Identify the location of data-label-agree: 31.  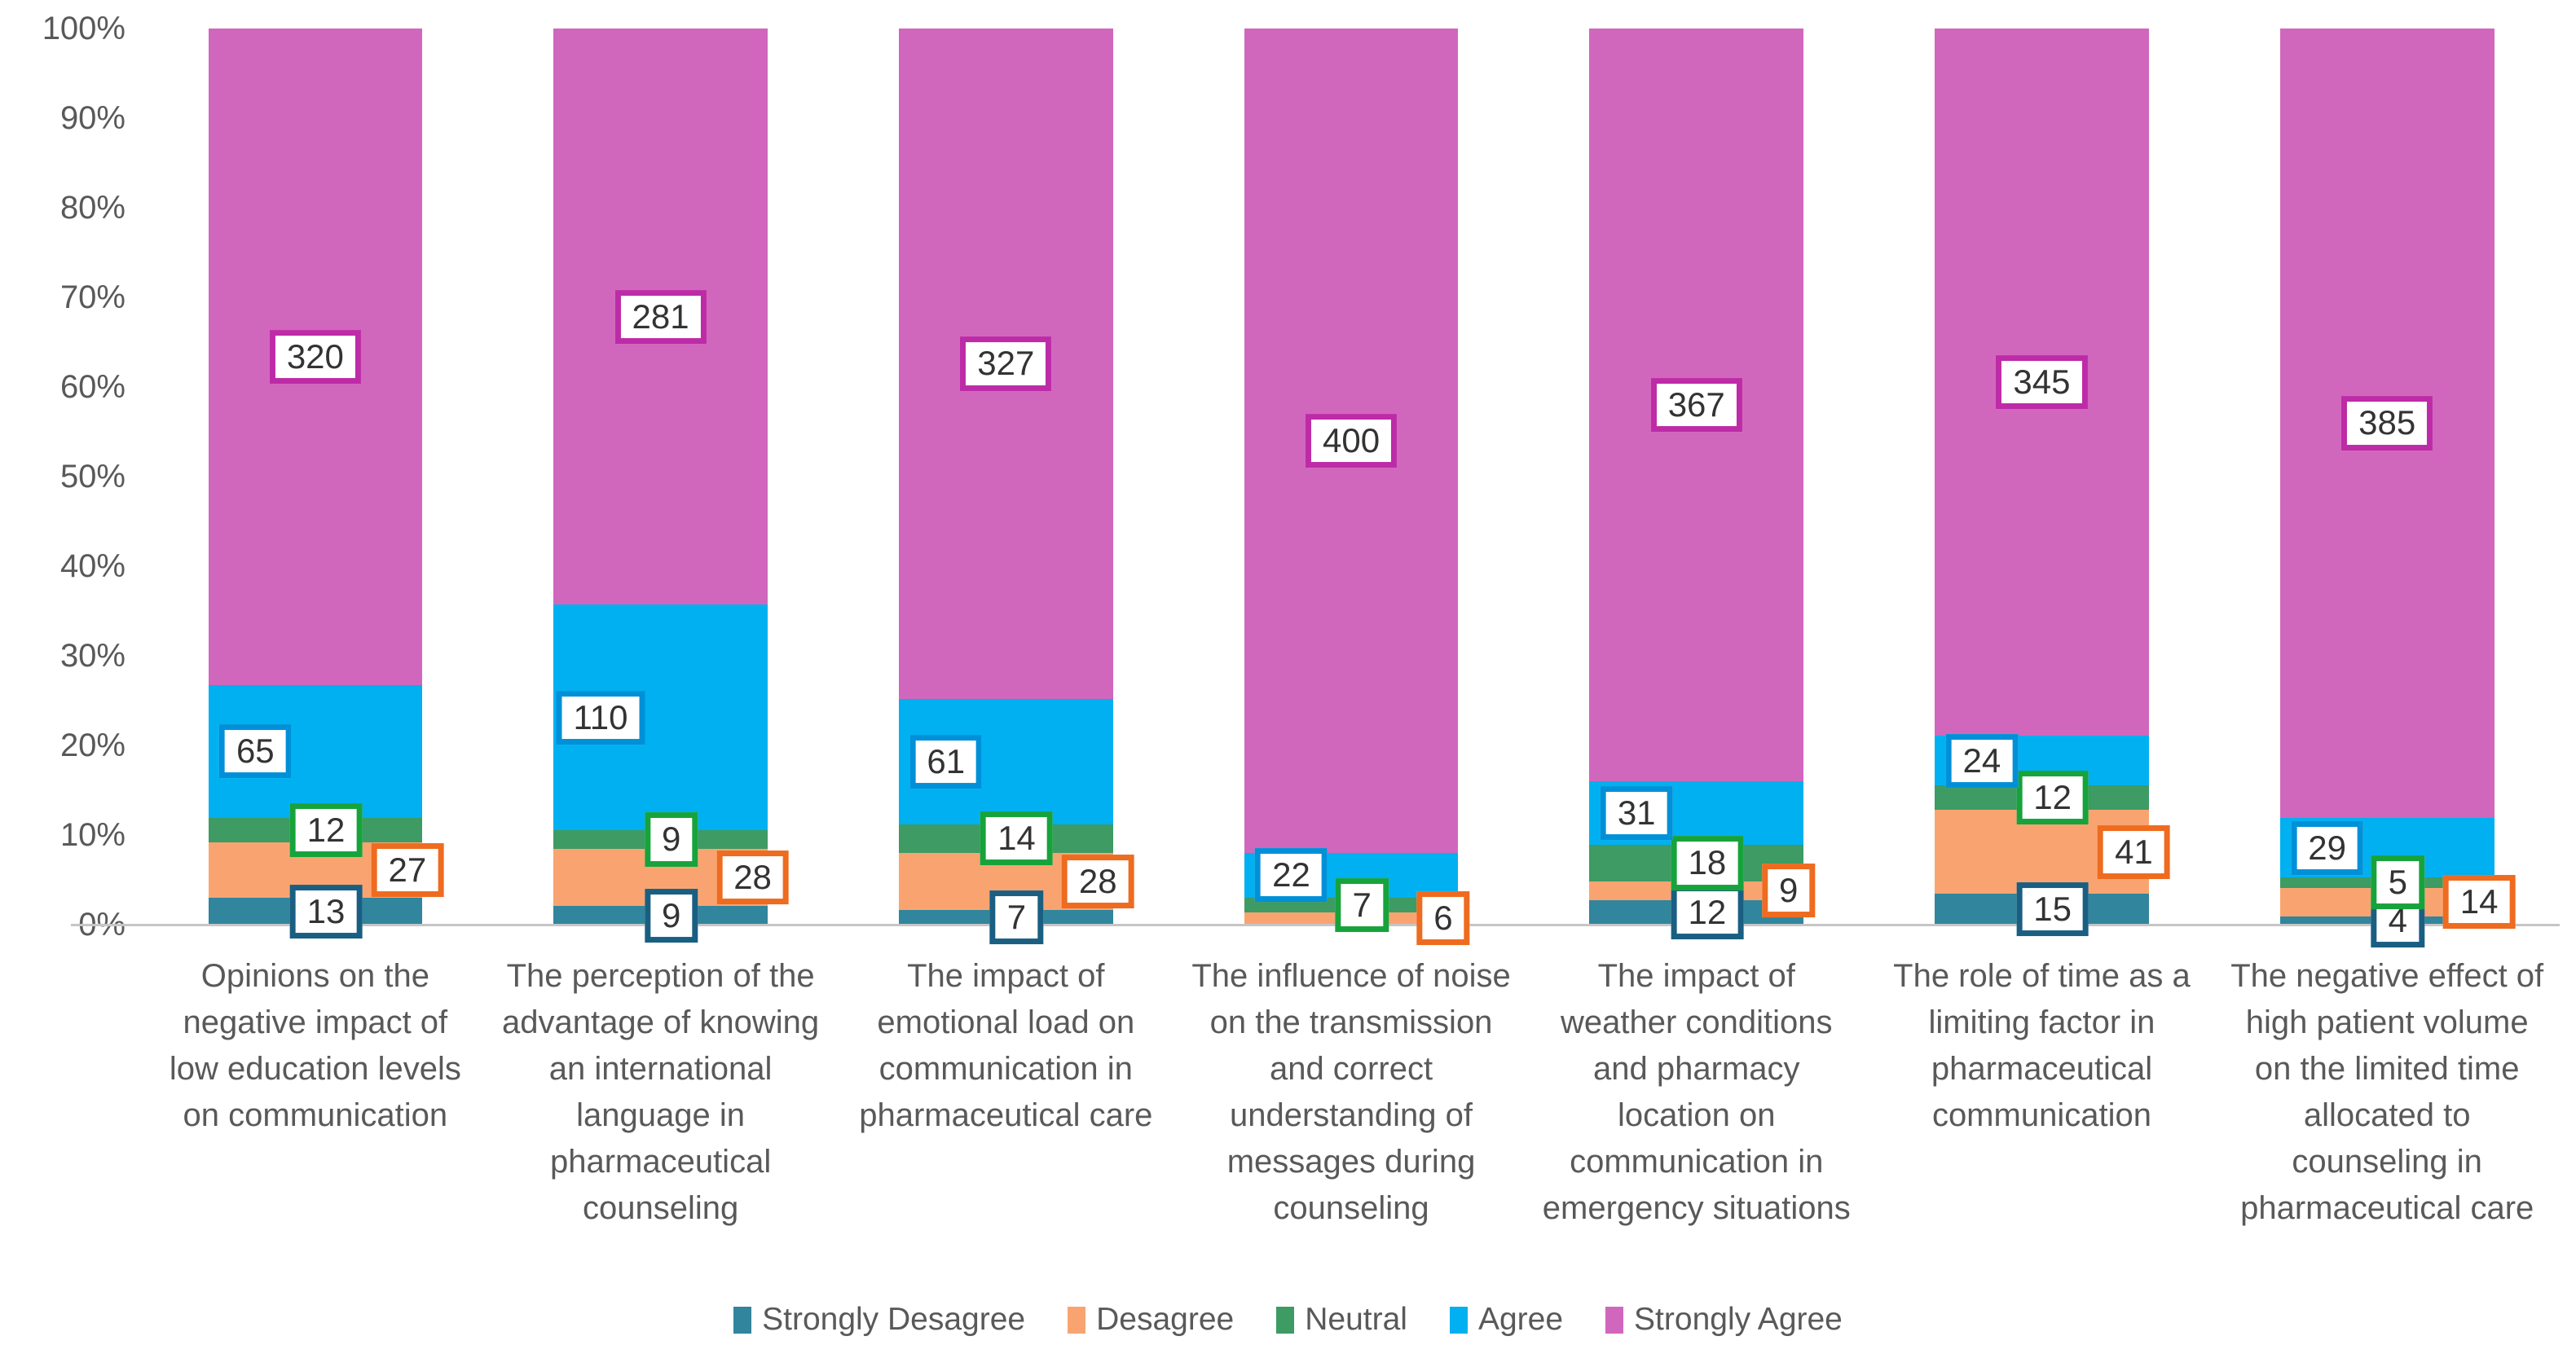
(1636, 812).